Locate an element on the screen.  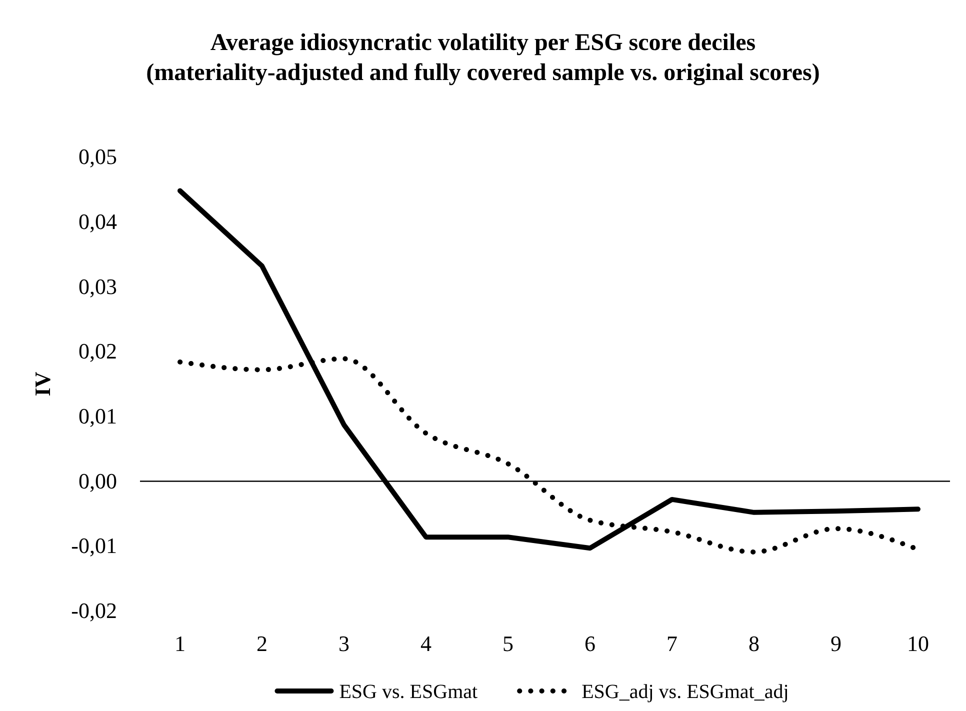
x-tick-label: 8 is located at coordinates (754, 643).